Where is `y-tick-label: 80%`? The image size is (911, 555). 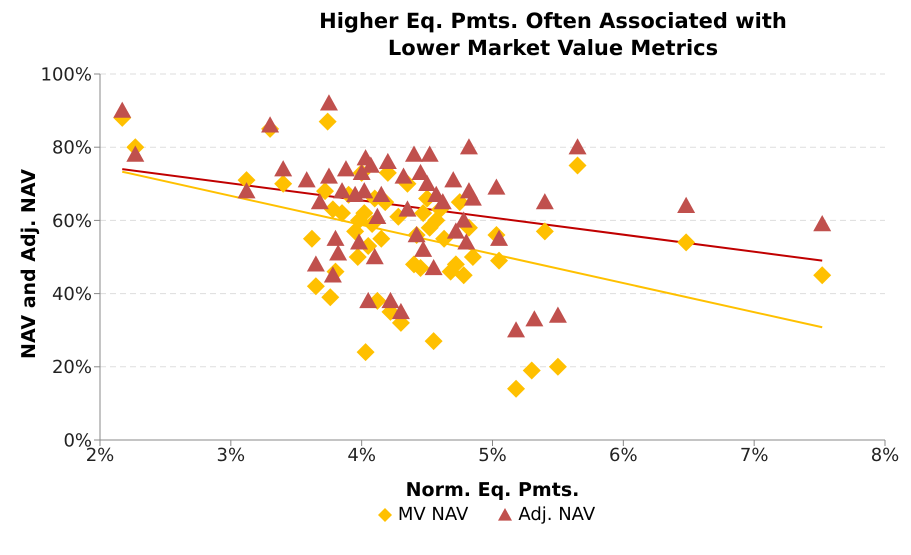 y-tick-label: 80% is located at coordinates (72, 148).